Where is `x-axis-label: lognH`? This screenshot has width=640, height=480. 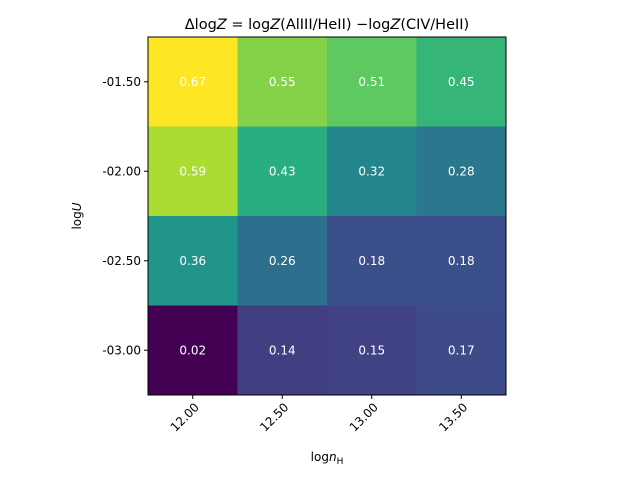
x-axis-label: lognH is located at coordinates (327, 458).